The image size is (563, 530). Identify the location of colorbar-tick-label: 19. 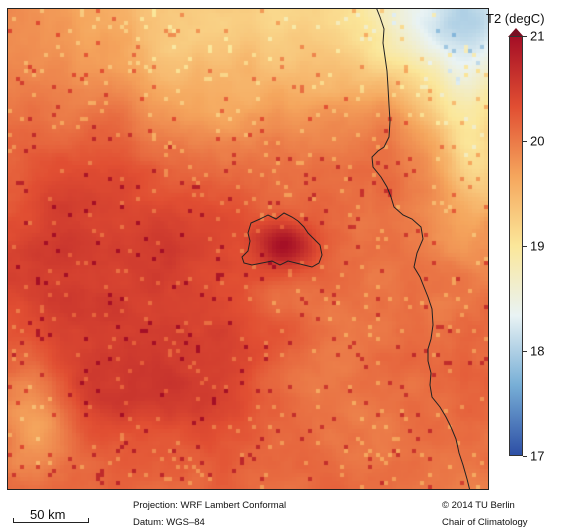
(537, 246).